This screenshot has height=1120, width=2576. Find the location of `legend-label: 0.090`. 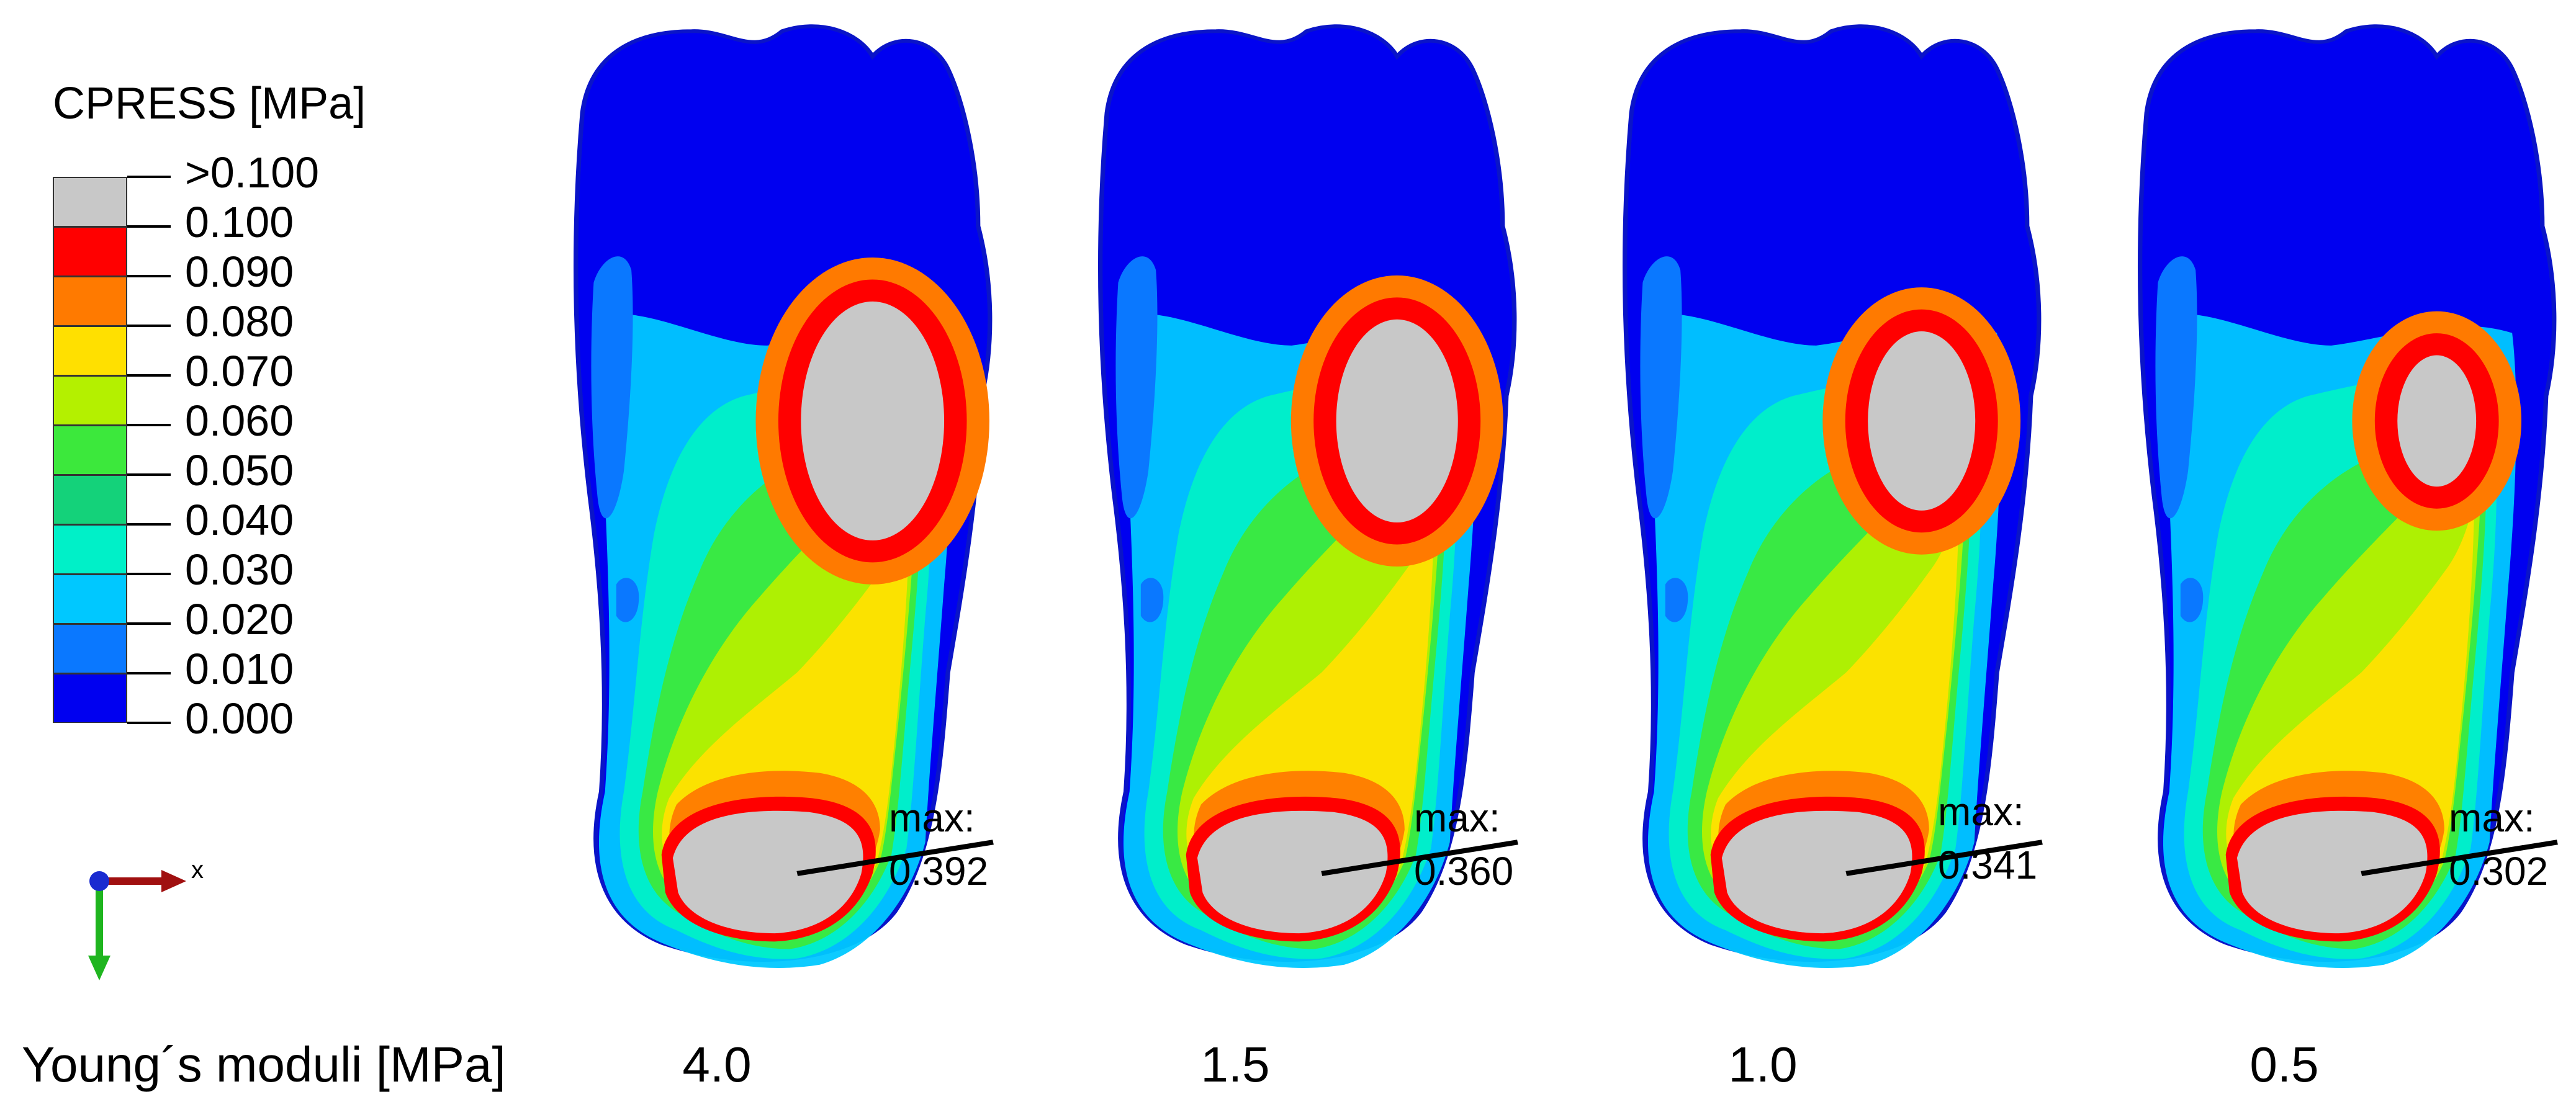

legend-label: 0.090 is located at coordinates (239, 272).